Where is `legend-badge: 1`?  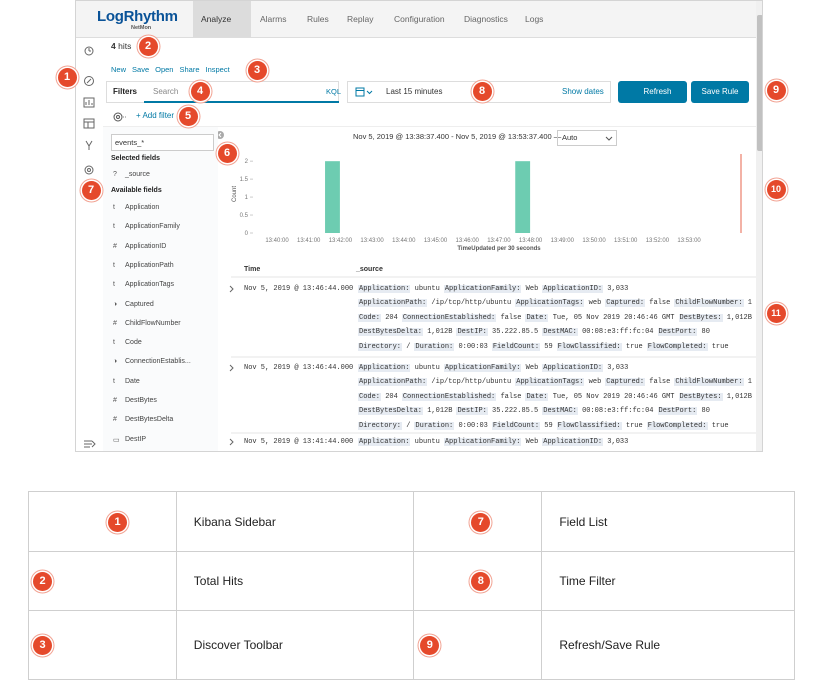
legend-badge: 1 is located at coordinates (117, 522).